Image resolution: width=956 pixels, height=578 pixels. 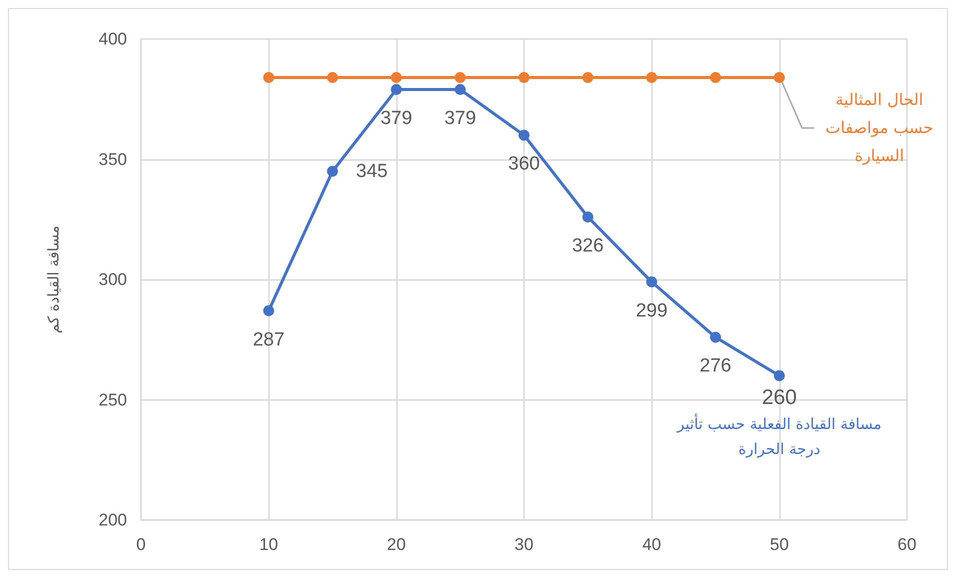 What do you see at coordinates (907, 544) in the screenshot?
I see `x-tick-label: 60` at bounding box center [907, 544].